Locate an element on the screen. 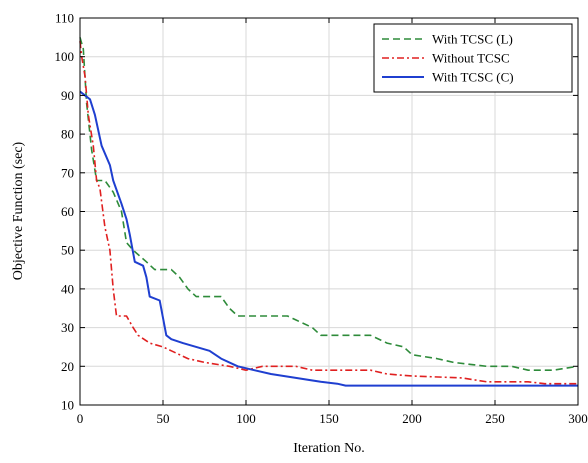  x-tick-label: 50 is located at coordinates (163, 418).